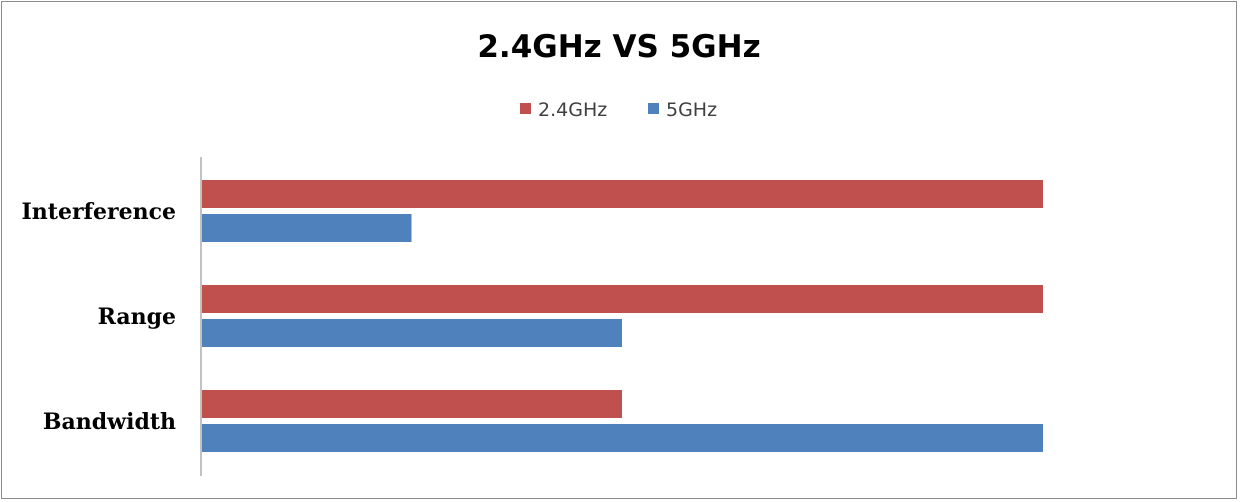 The image size is (1240, 502). What do you see at coordinates (653, 108) in the screenshot?
I see `legend-swatch-5ghz` at bounding box center [653, 108].